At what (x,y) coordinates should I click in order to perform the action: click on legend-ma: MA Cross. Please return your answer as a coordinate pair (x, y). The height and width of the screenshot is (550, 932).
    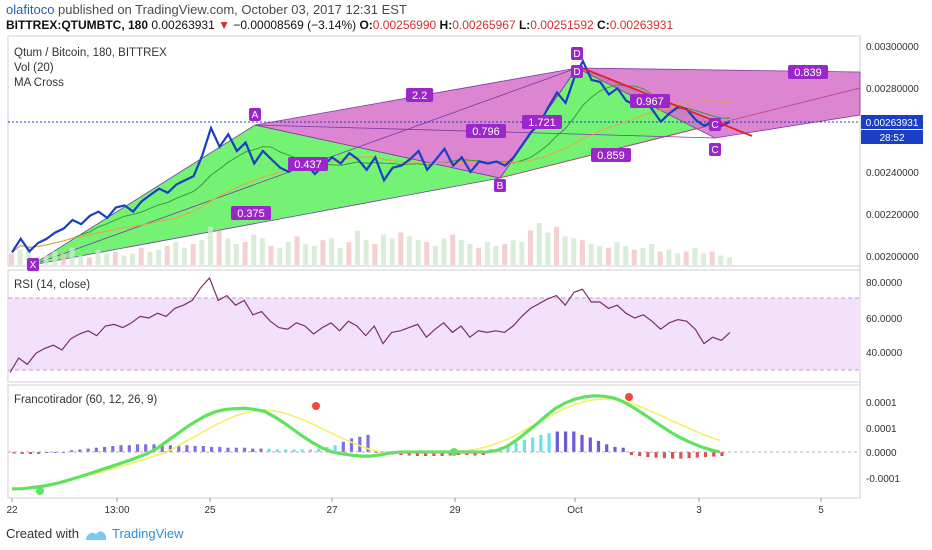
    Looking at the image, I should click on (39, 83).